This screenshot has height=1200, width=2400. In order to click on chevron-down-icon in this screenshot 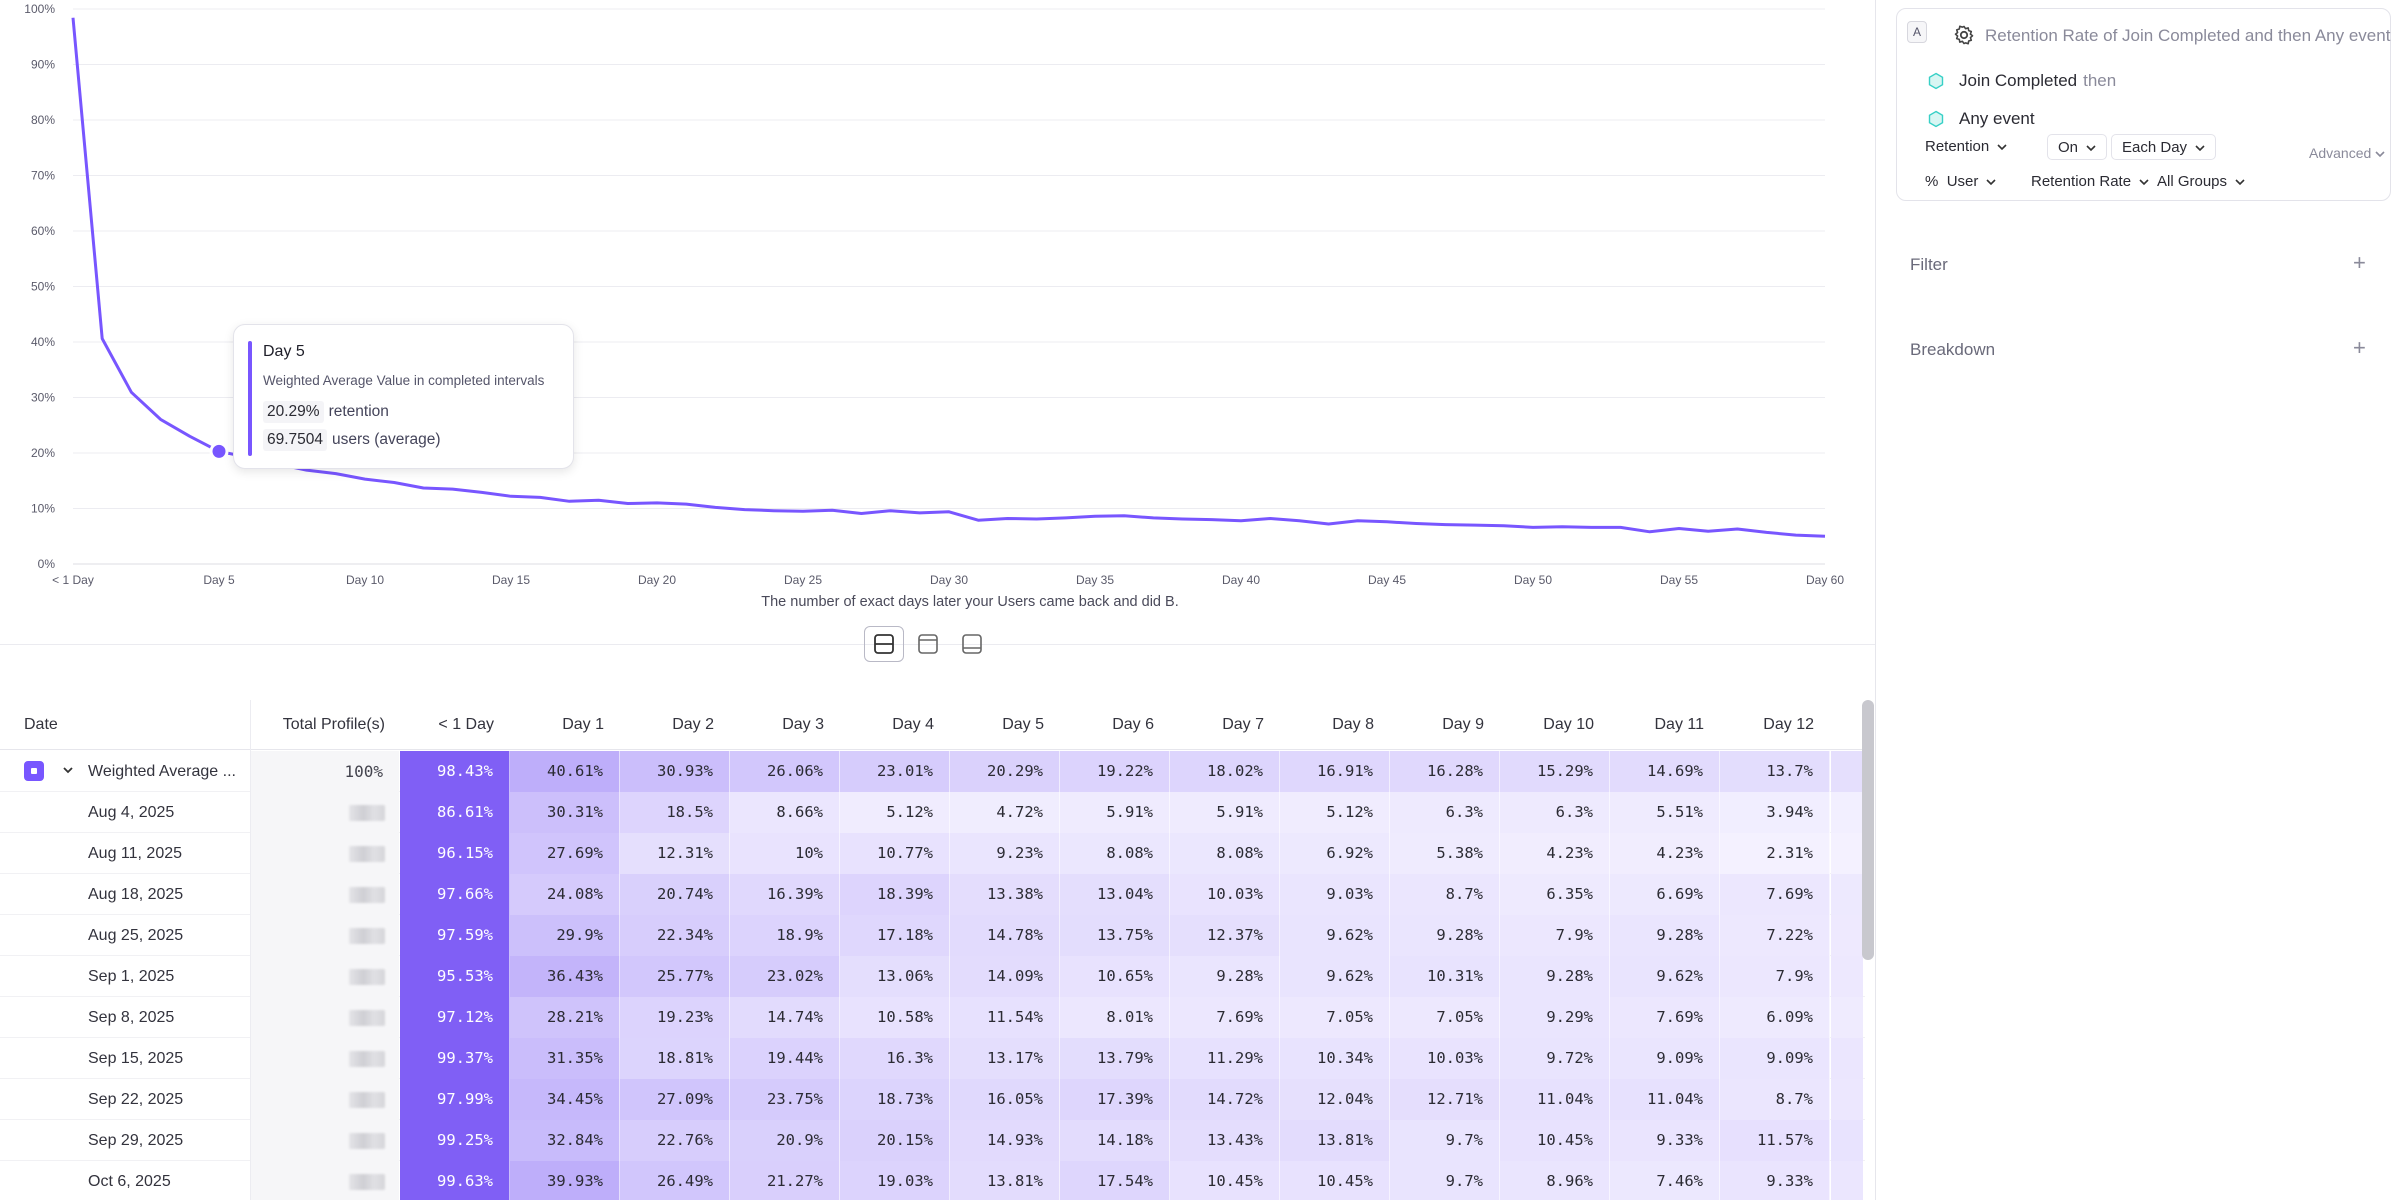, I will do `click(68, 770)`.